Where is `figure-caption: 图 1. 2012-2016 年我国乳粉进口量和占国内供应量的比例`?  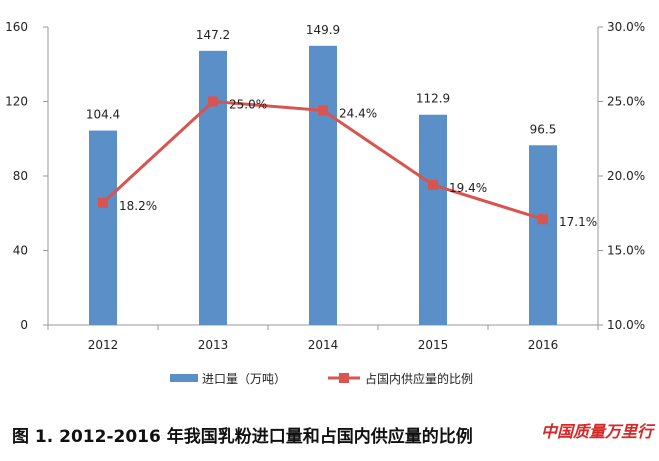 figure-caption: 图 1. 2012-2016 年我国乳粉进口量和占国内供应量的比例 is located at coordinates (242, 437).